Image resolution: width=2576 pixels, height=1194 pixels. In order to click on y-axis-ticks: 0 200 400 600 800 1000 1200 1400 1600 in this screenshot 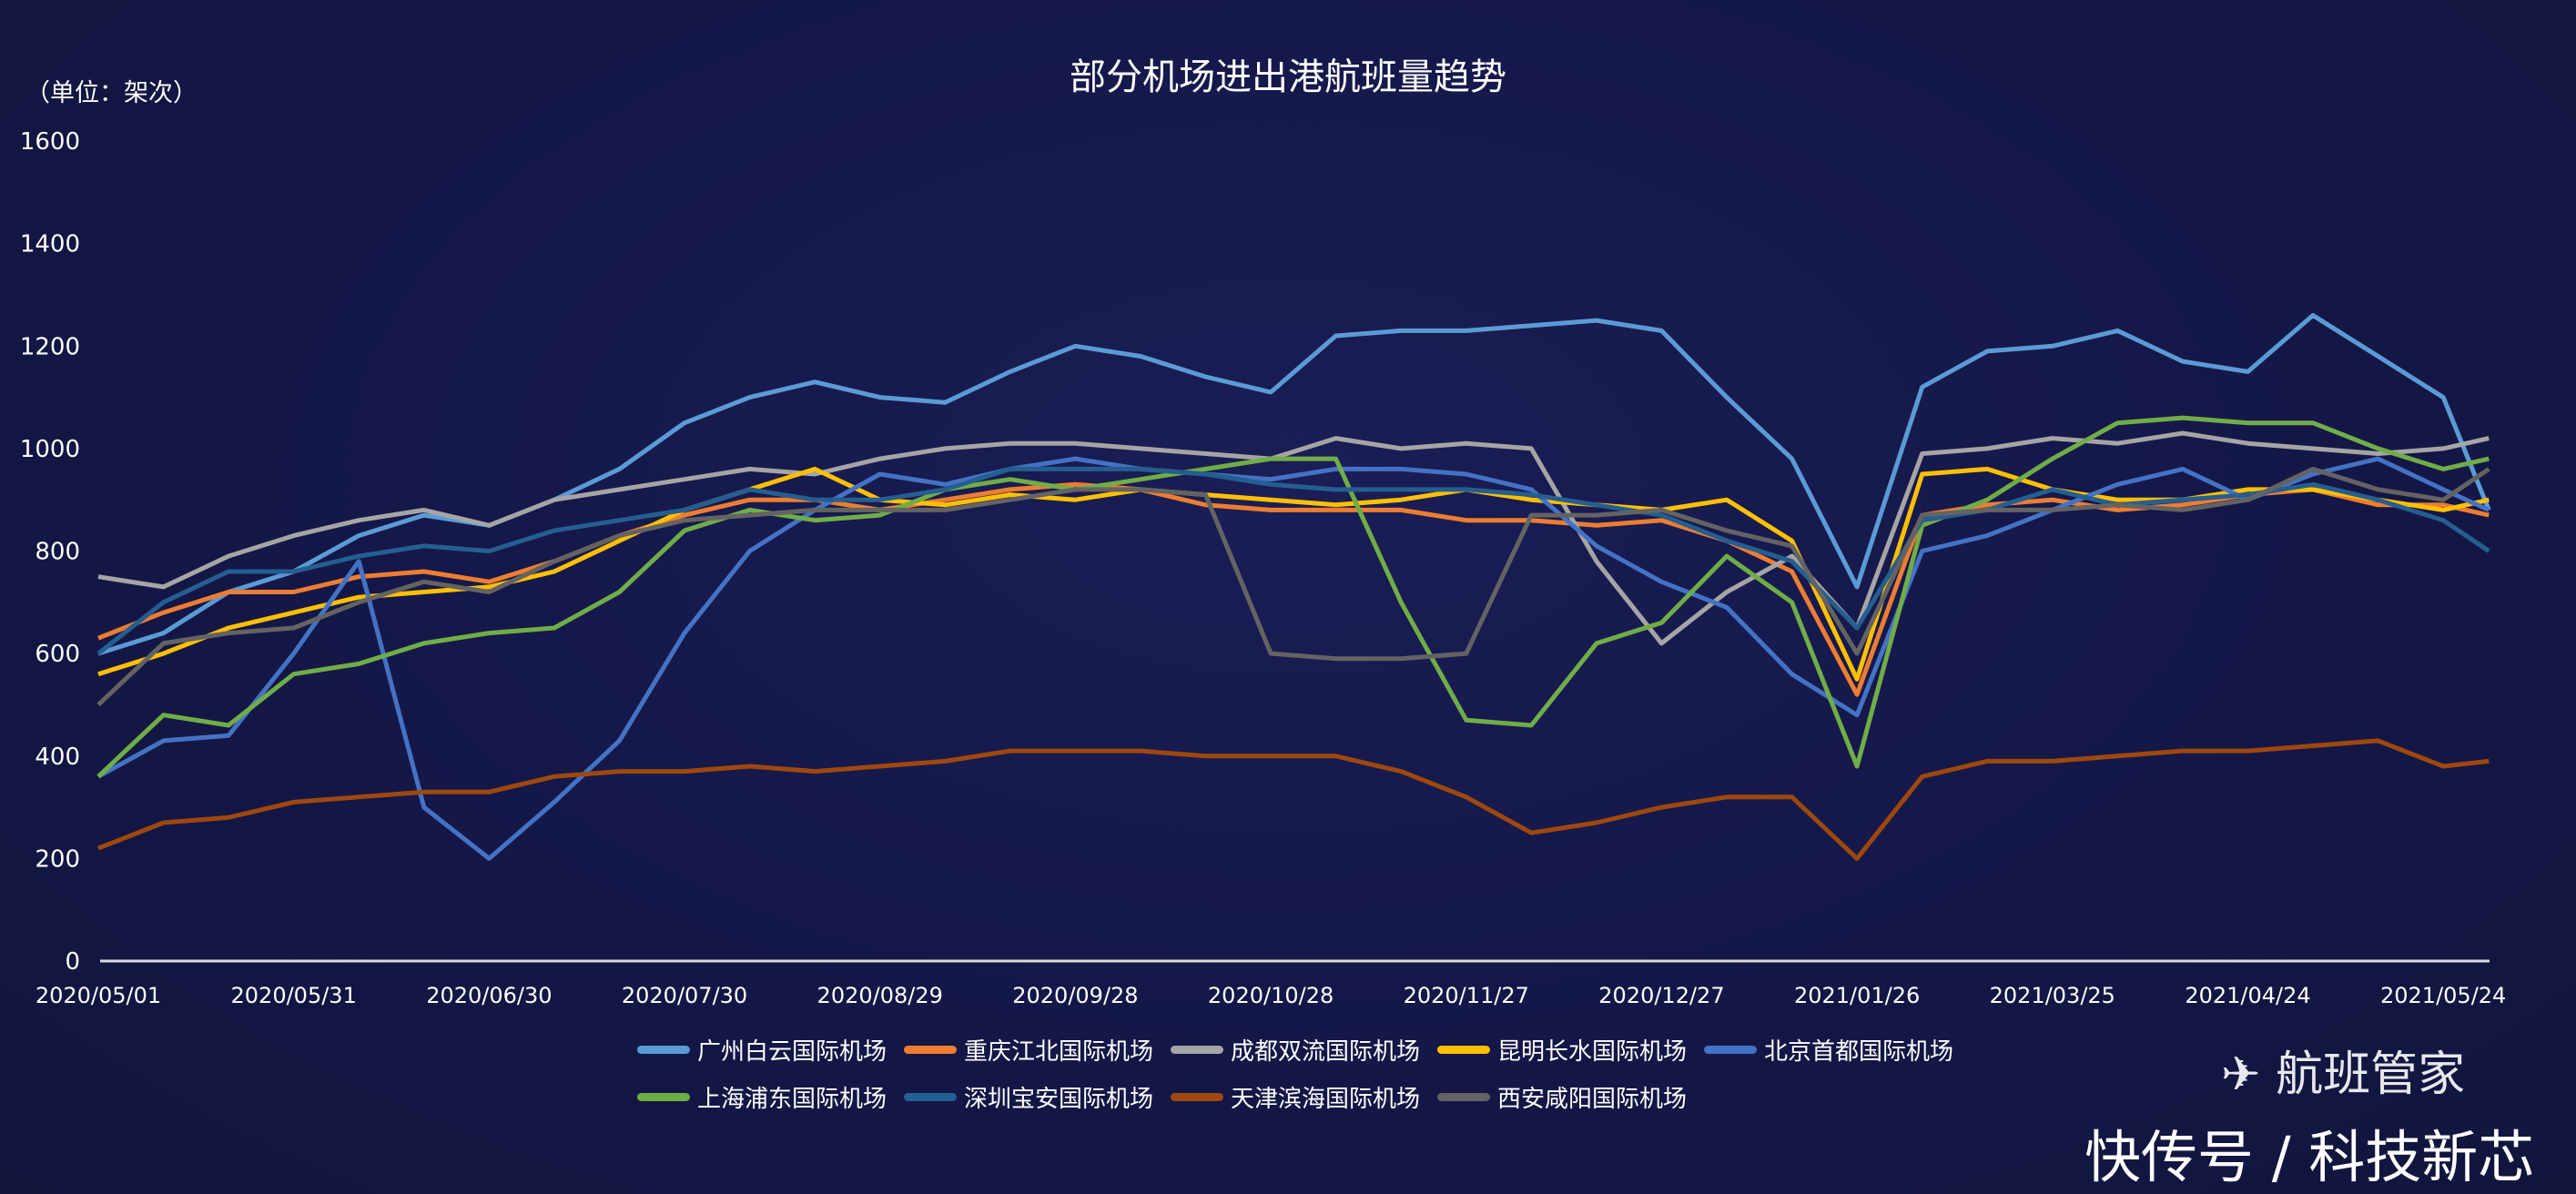, I will do `click(50, 552)`.